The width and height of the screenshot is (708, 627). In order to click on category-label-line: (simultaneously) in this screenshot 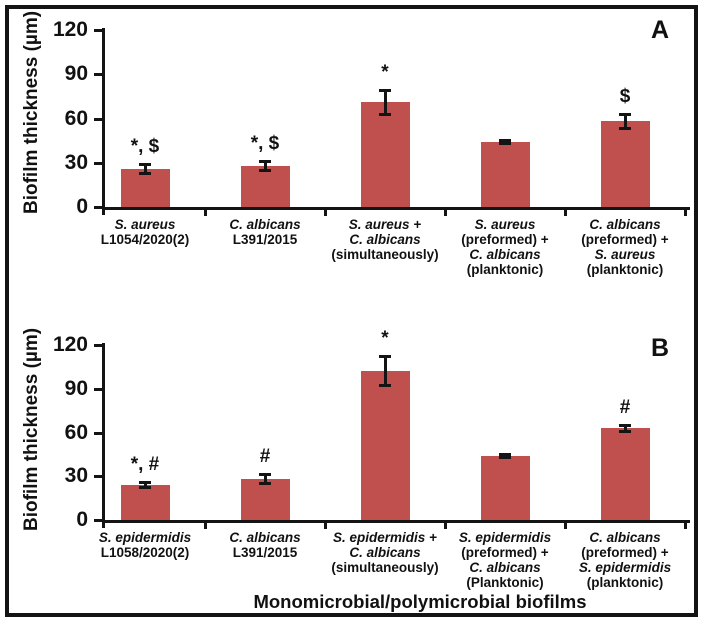, I will do `click(385, 567)`.